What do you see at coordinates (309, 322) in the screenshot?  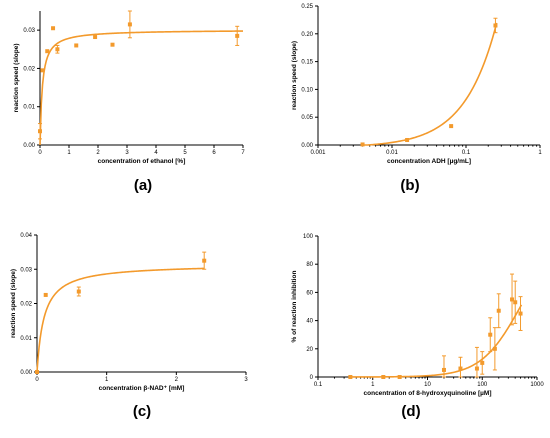 I see `y-tick-label: 40` at bounding box center [309, 322].